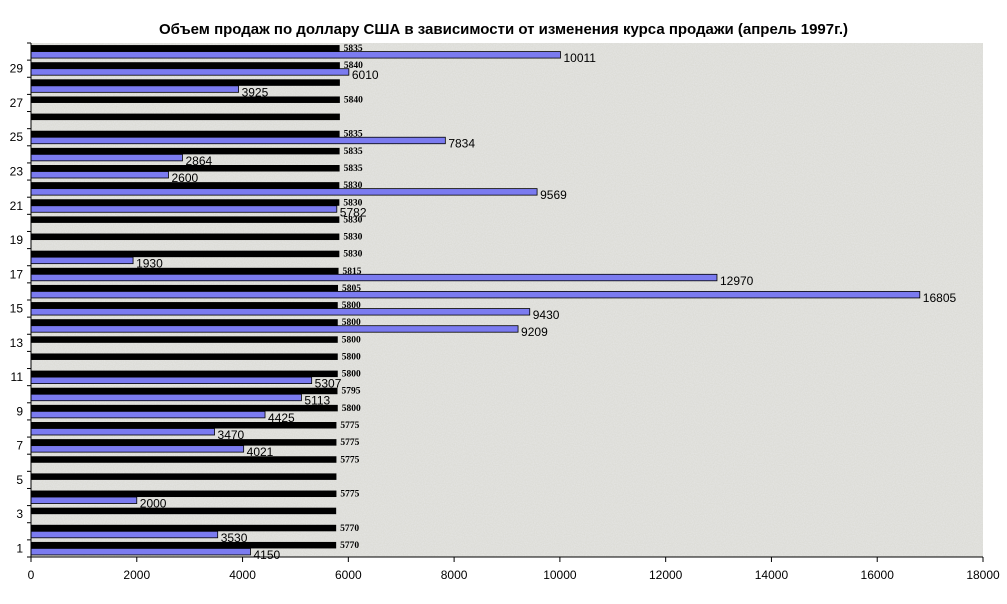  I want to click on y-tick-label: 25, so click(17, 137).